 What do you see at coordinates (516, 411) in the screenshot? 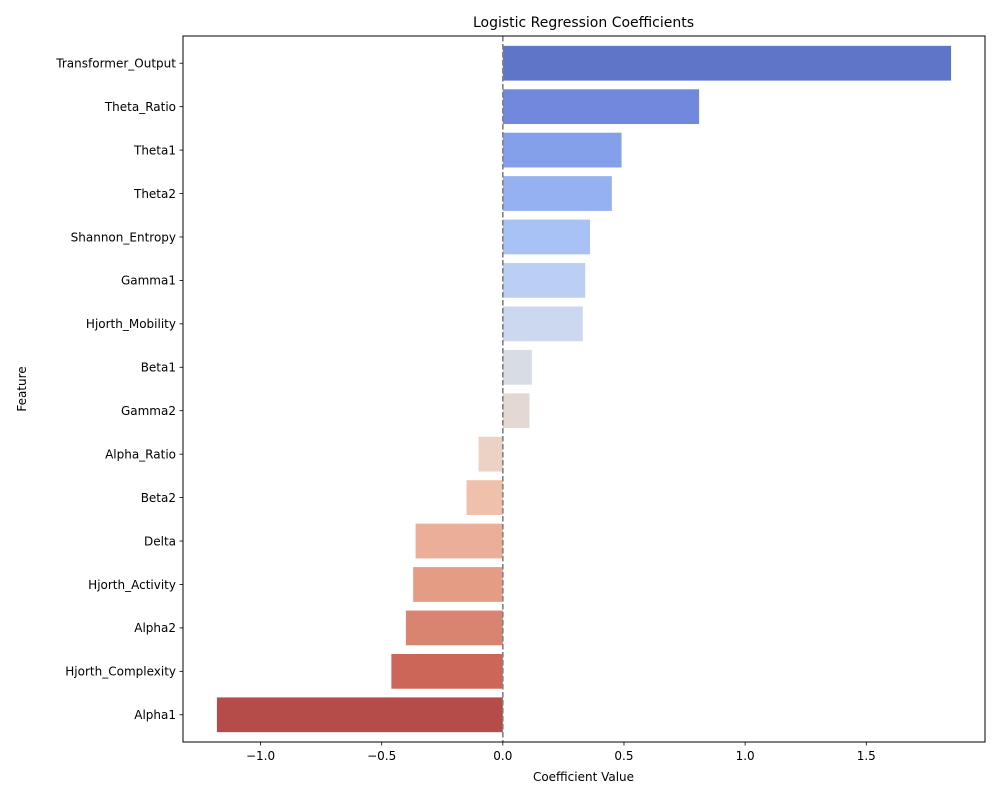
I see `bar-gamma2` at bounding box center [516, 411].